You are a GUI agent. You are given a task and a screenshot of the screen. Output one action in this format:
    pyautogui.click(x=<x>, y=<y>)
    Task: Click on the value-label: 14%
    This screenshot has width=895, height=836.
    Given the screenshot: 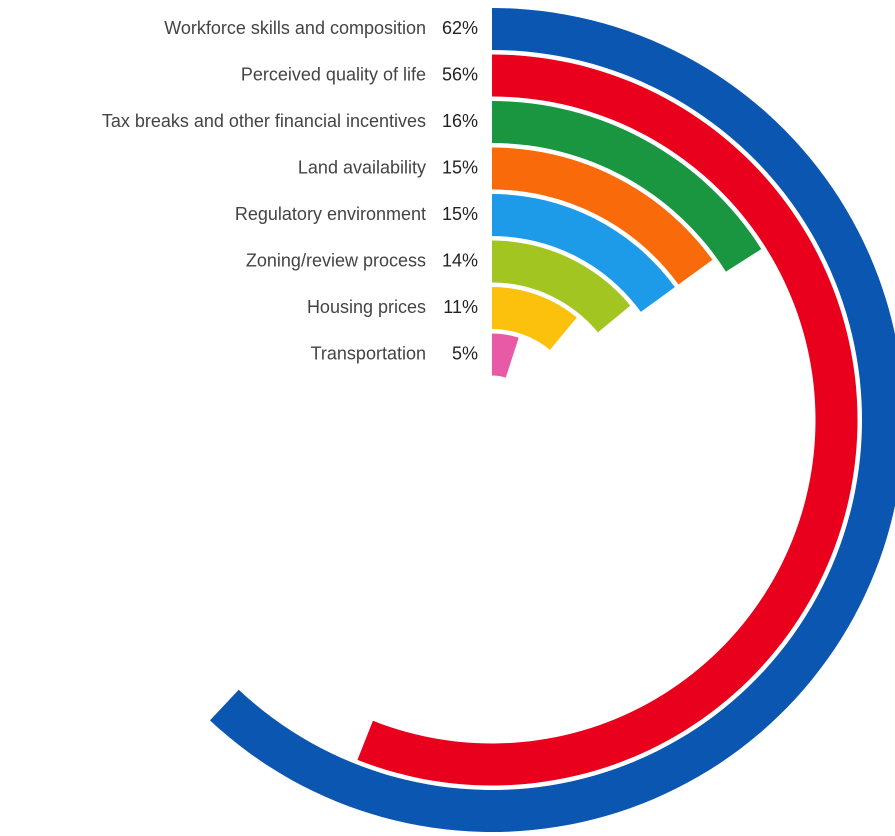 What is the action you would take?
    pyautogui.click(x=460, y=260)
    